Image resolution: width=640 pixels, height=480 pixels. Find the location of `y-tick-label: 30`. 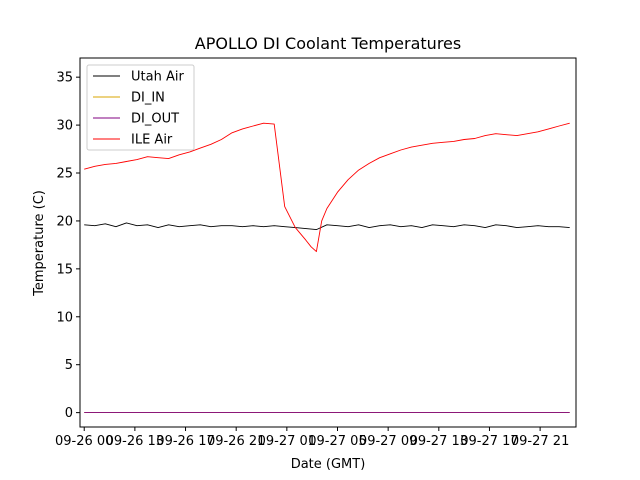

y-tick-label: 30 is located at coordinates (64, 126).